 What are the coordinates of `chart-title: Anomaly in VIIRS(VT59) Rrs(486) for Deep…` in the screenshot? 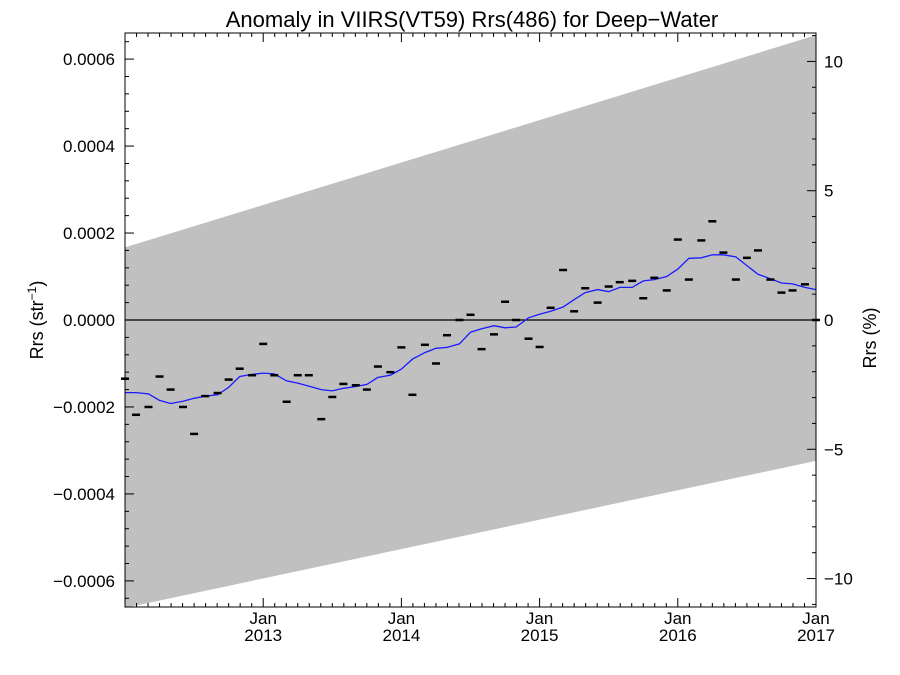 It's located at (472, 19).